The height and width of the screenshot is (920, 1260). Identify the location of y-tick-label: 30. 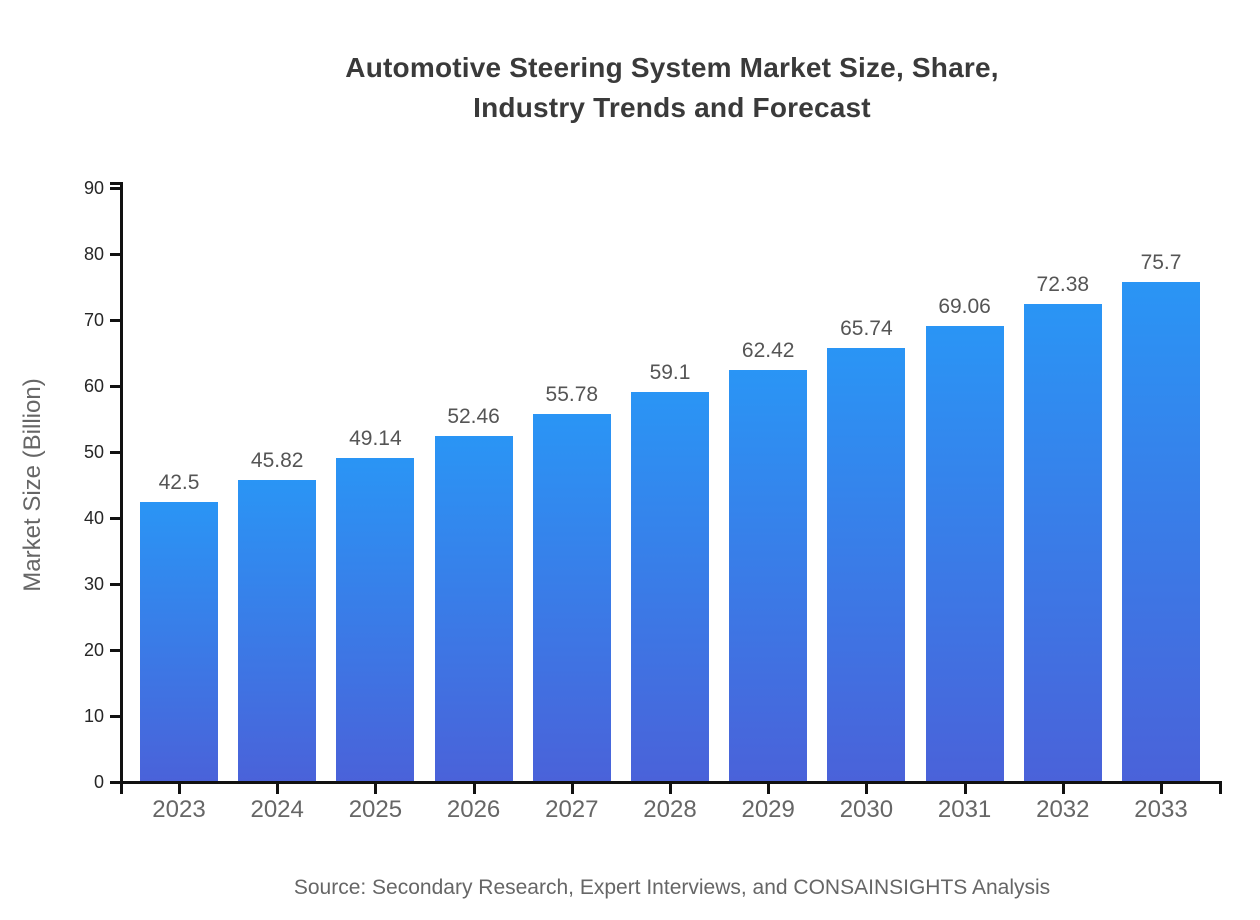
(93, 584).